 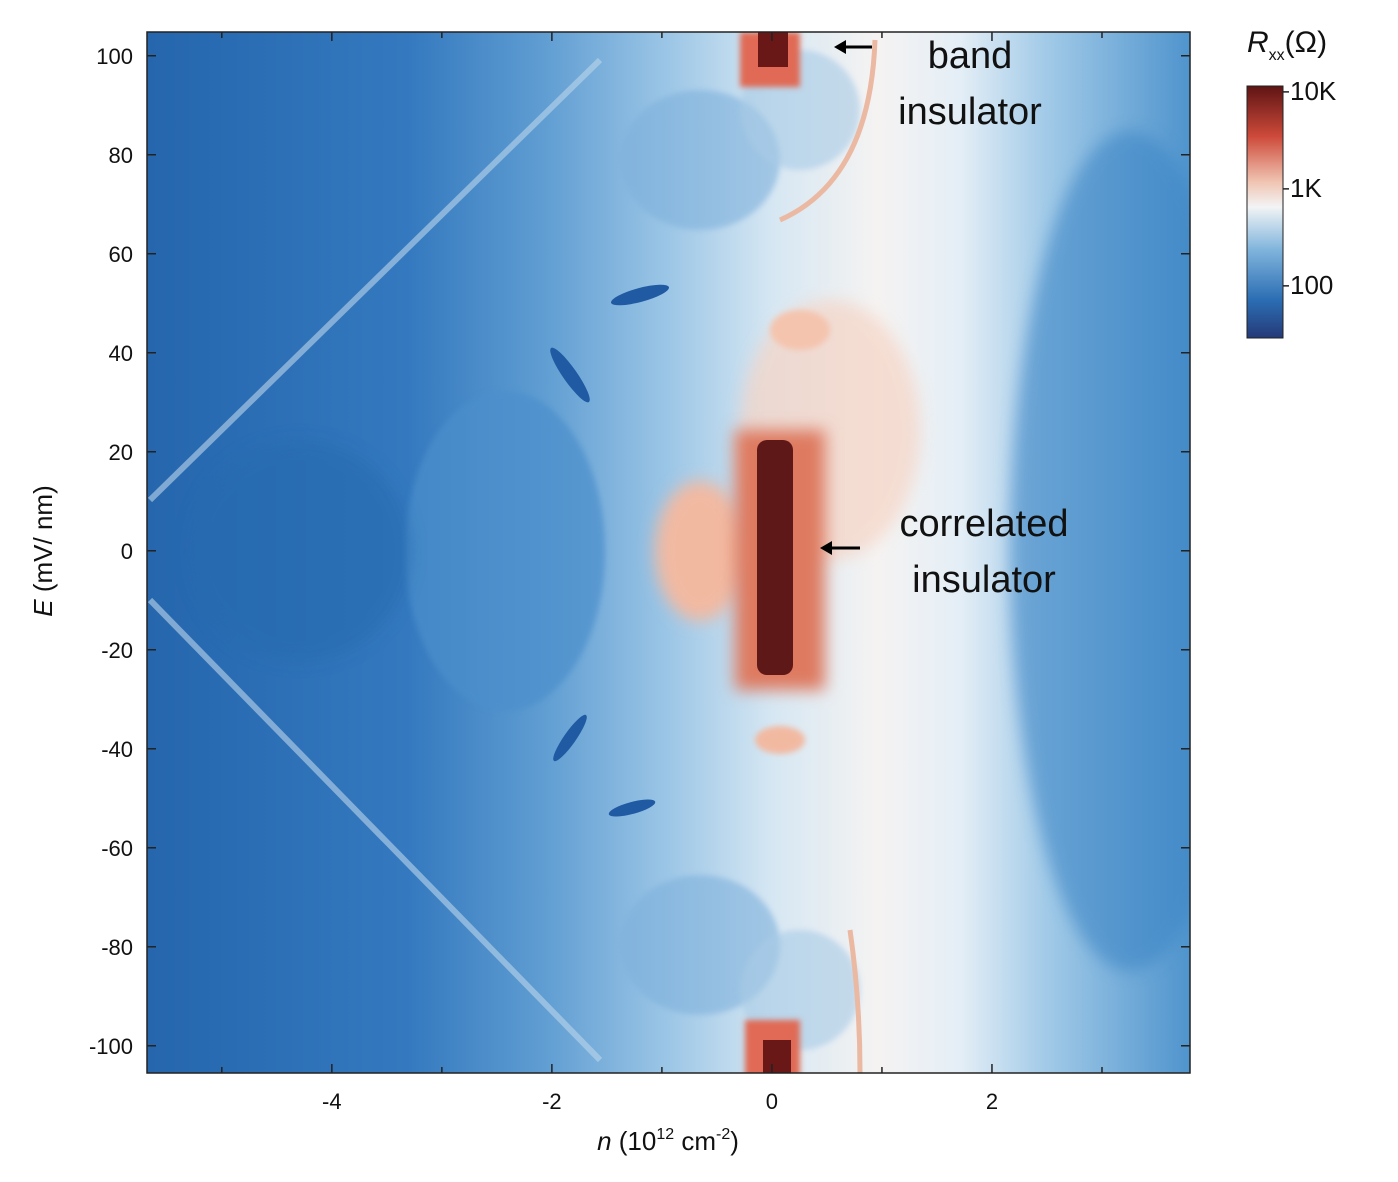 I want to click on x-tick-label: 2, so click(x=992, y=1101).